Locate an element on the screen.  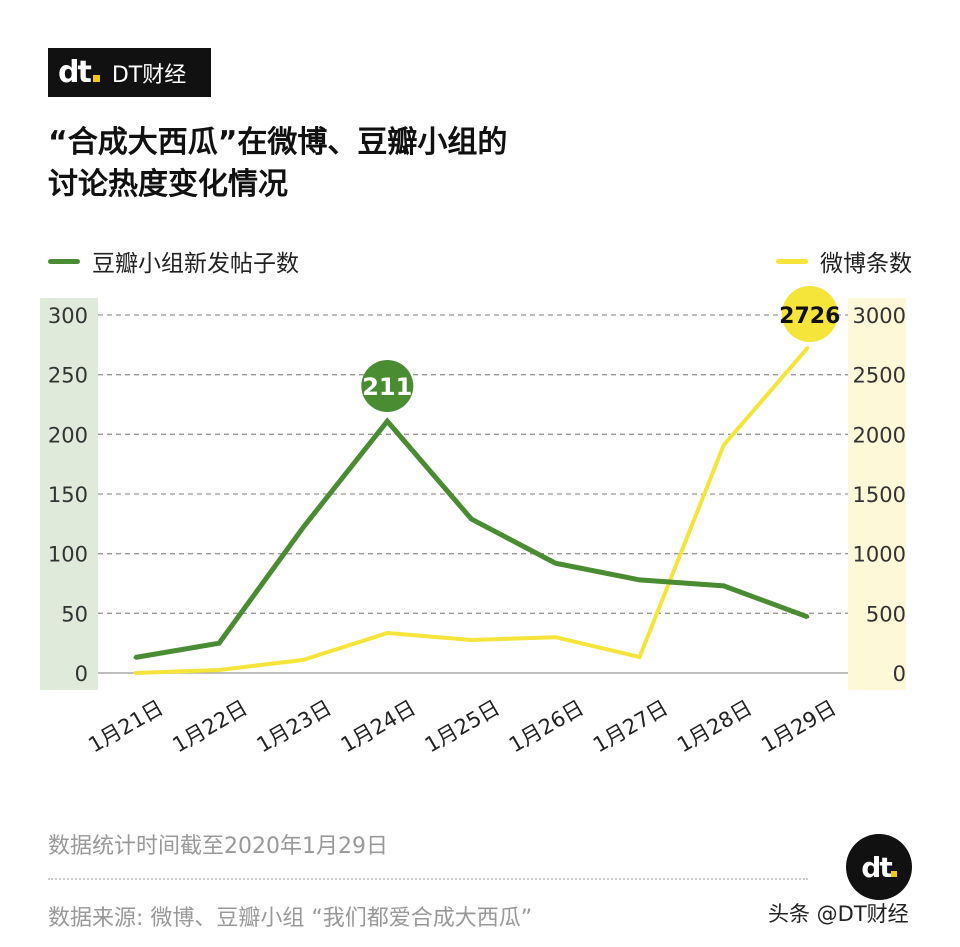
legend-label: 豆瓣小组新发帖子数 is located at coordinates (195, 264).